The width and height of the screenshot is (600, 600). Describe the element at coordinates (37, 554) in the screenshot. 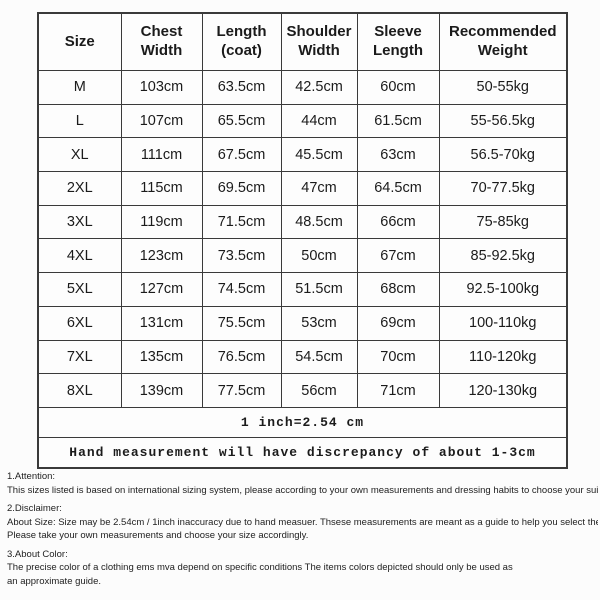

I see `note-title: 3.About Color:` at that location.